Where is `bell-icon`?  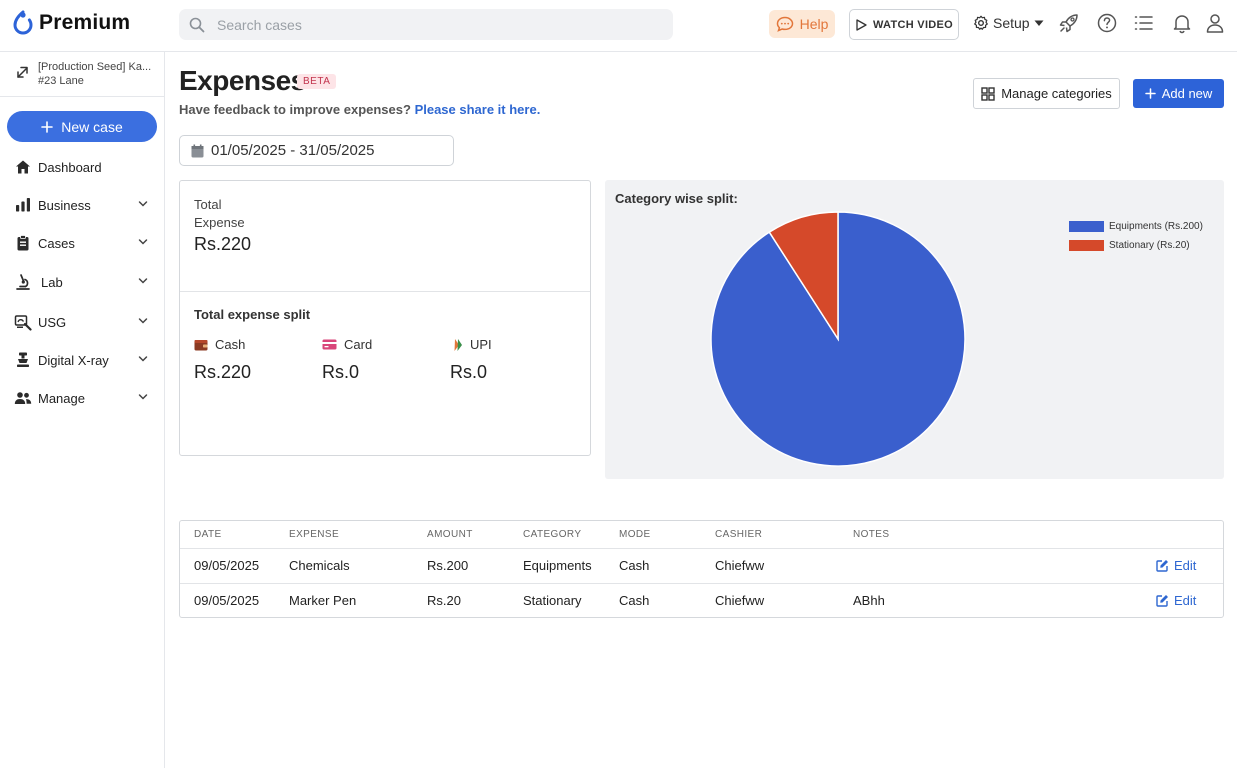 bell-icon is located at coordinates (1182, 23).